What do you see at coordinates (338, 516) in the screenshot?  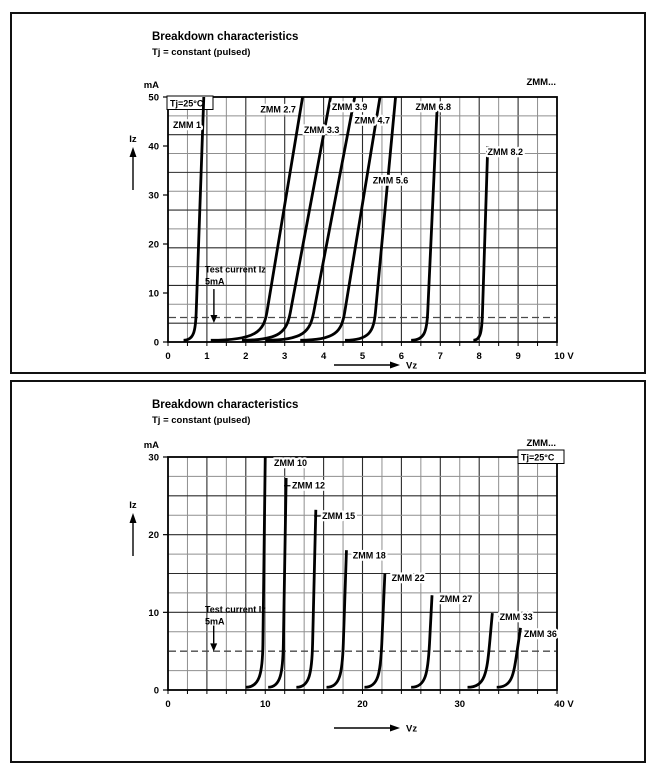 I see `curve-label-zmm-15: ZMM 15` at bounding box center [338, 516].